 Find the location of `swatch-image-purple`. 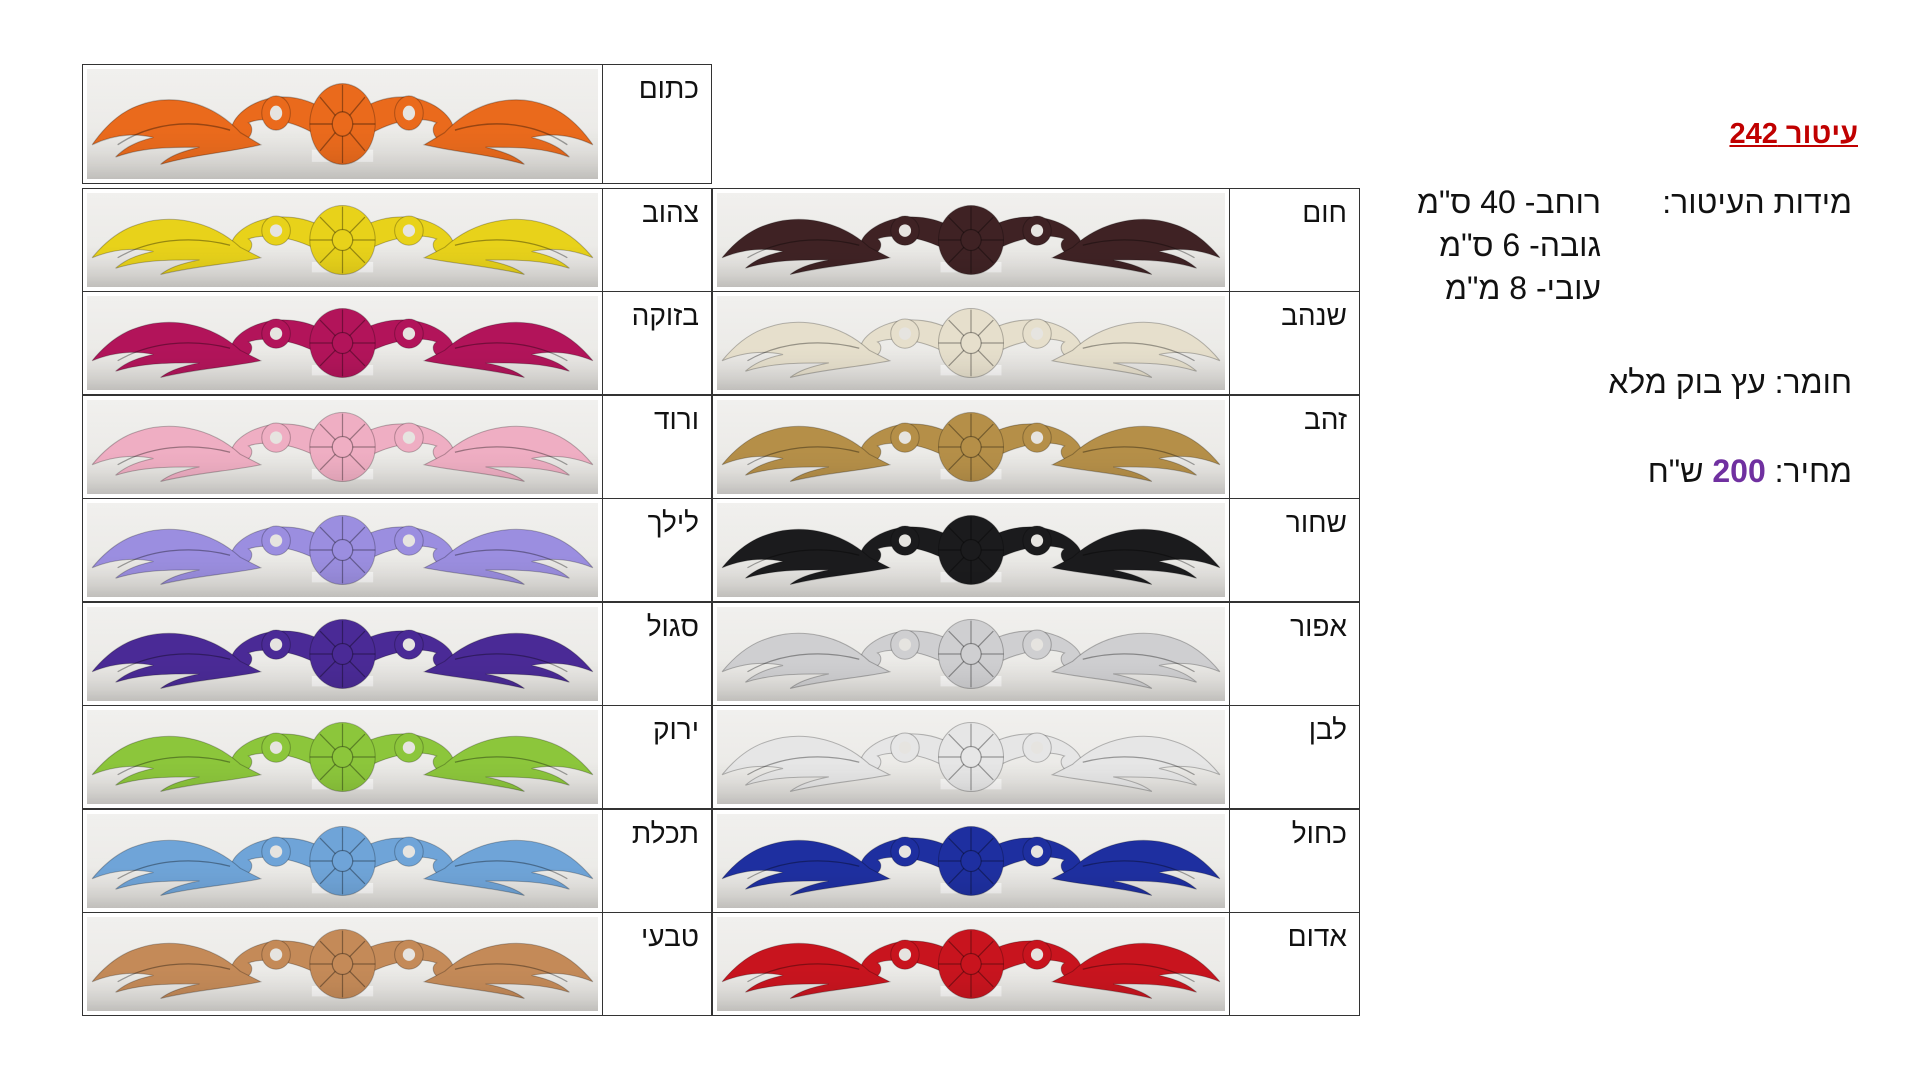

swatch-image-purple is located at coordinates (342, 654).